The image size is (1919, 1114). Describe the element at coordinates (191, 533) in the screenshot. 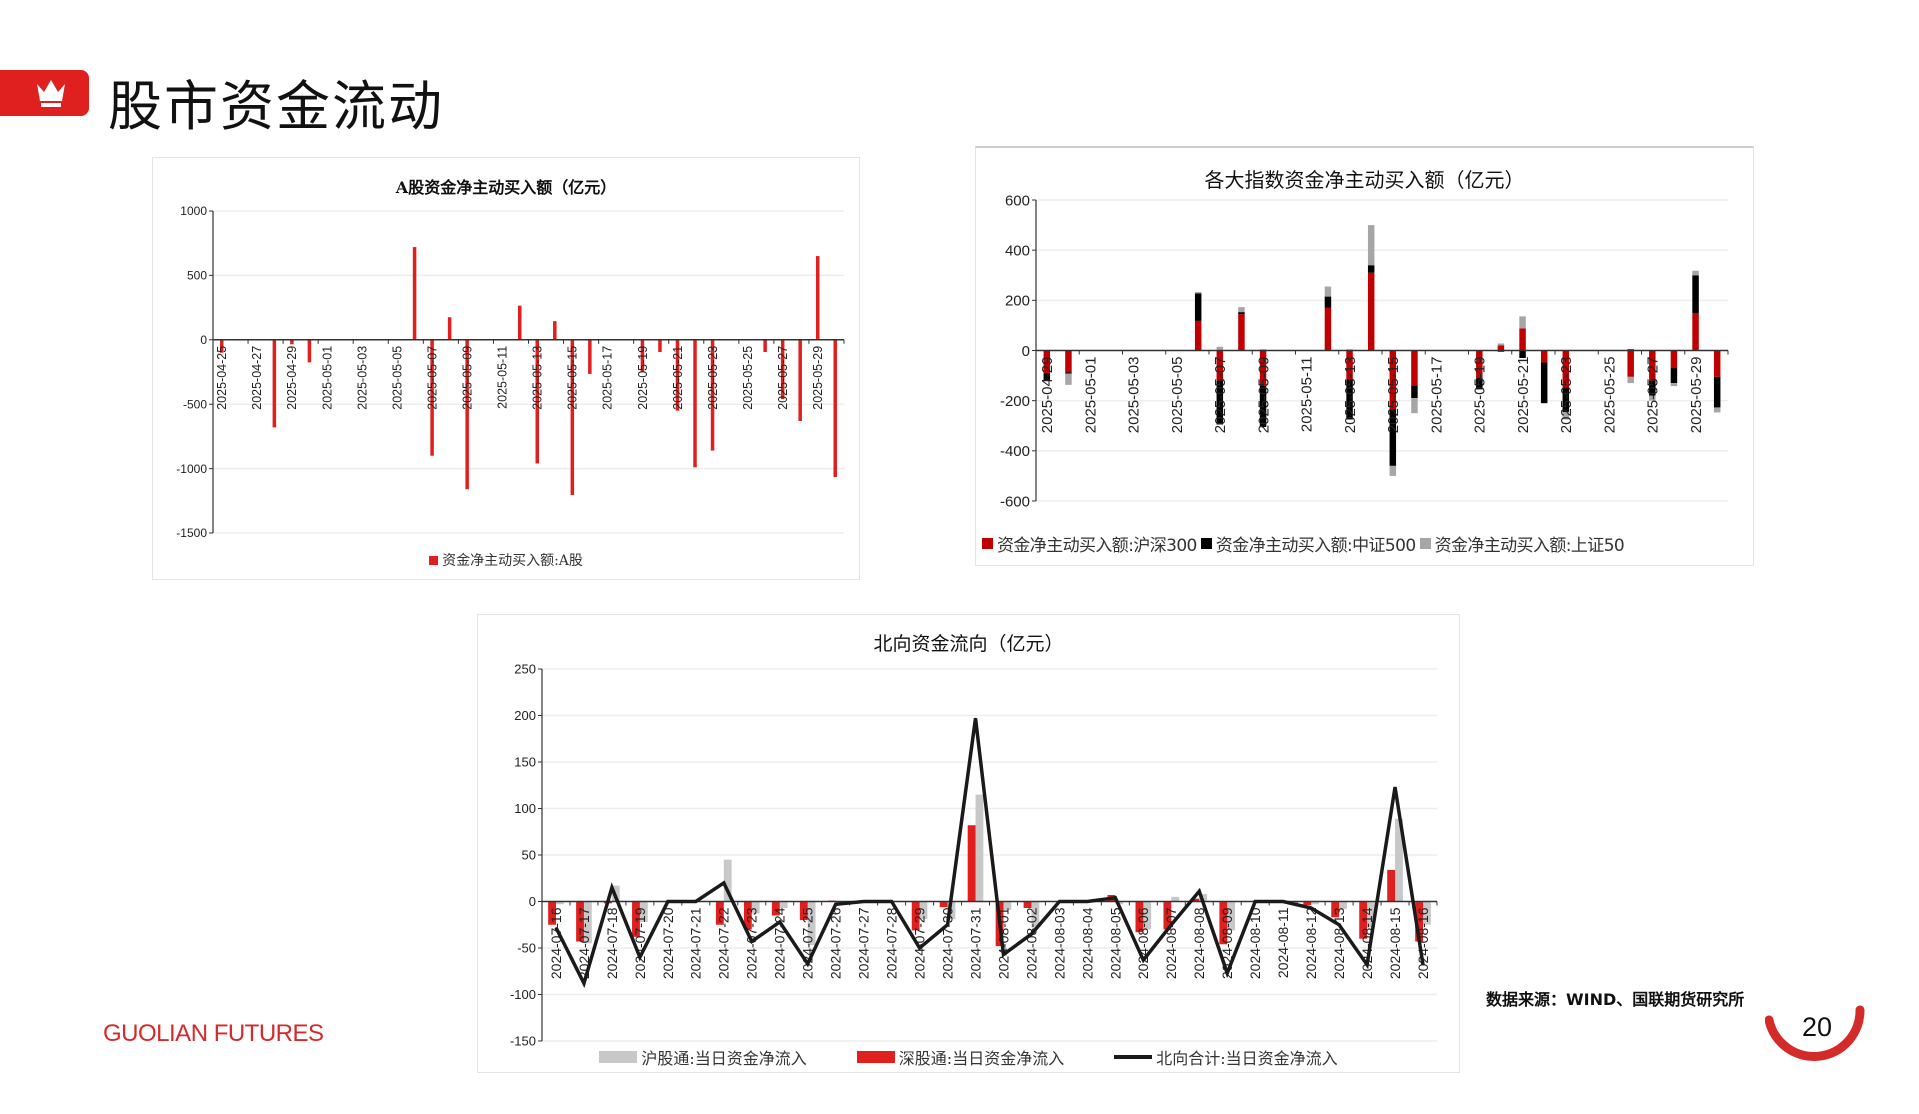

I see `y-tick-label: -1500` at that location.